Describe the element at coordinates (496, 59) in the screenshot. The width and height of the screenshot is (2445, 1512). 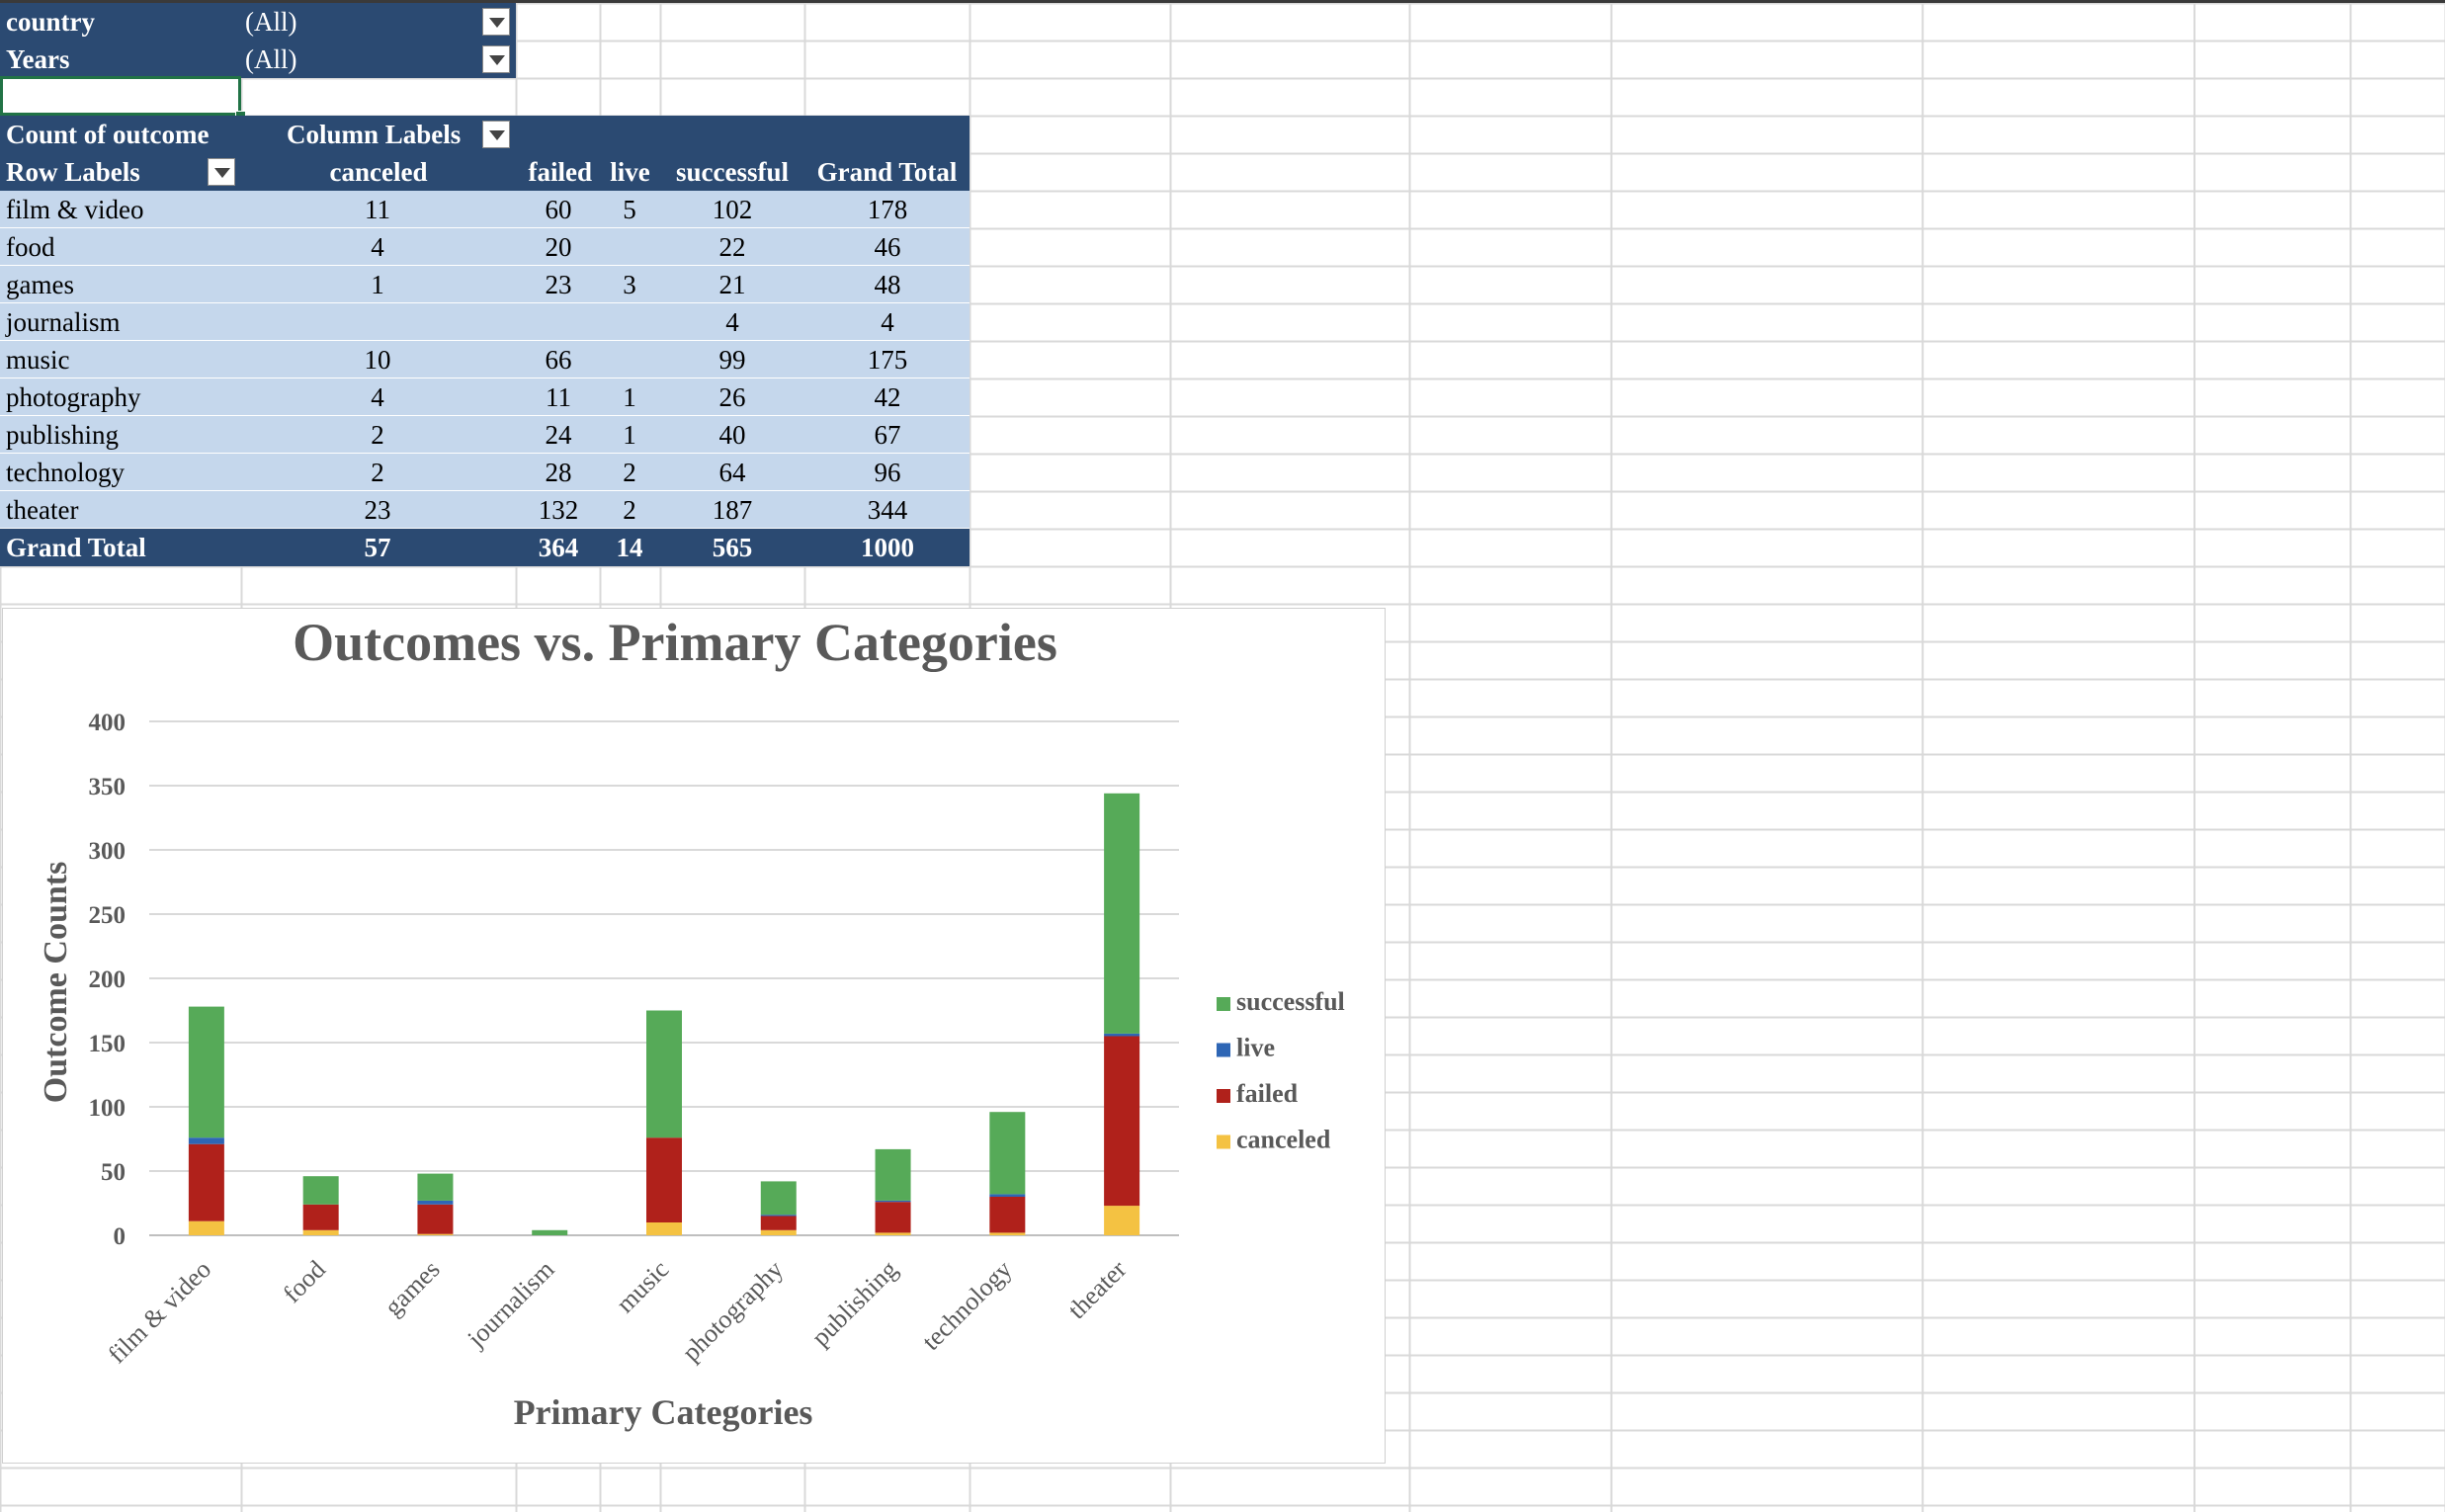
I see `filter-years-dropdown-icon` at that location.